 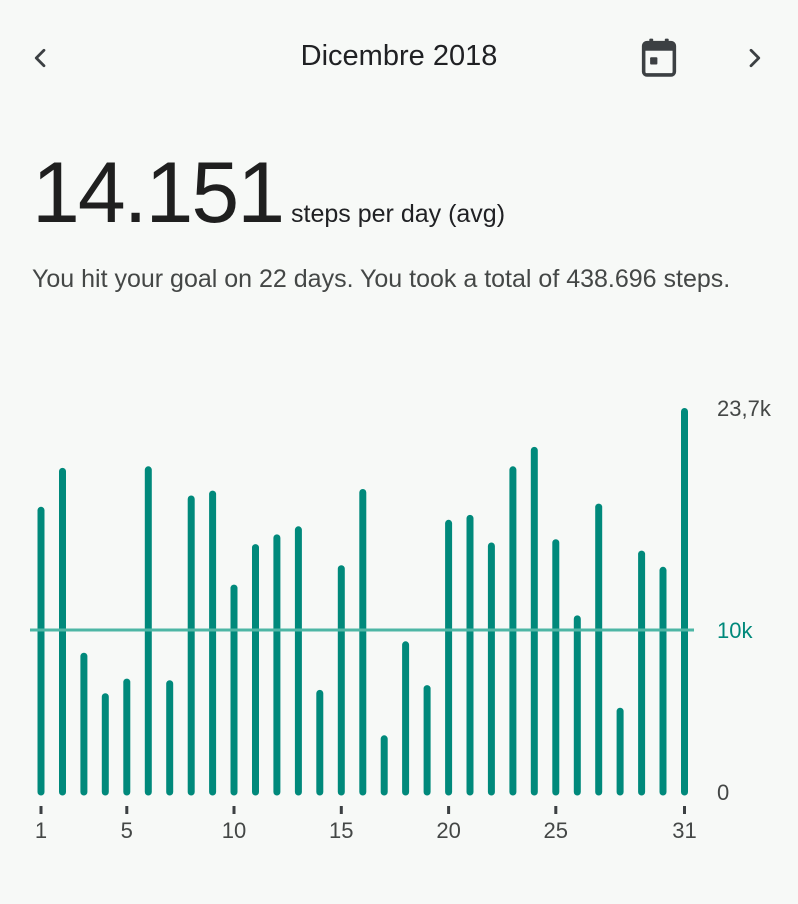 I want to click on y-tick-label: 10k, so click(x=735, y=630).